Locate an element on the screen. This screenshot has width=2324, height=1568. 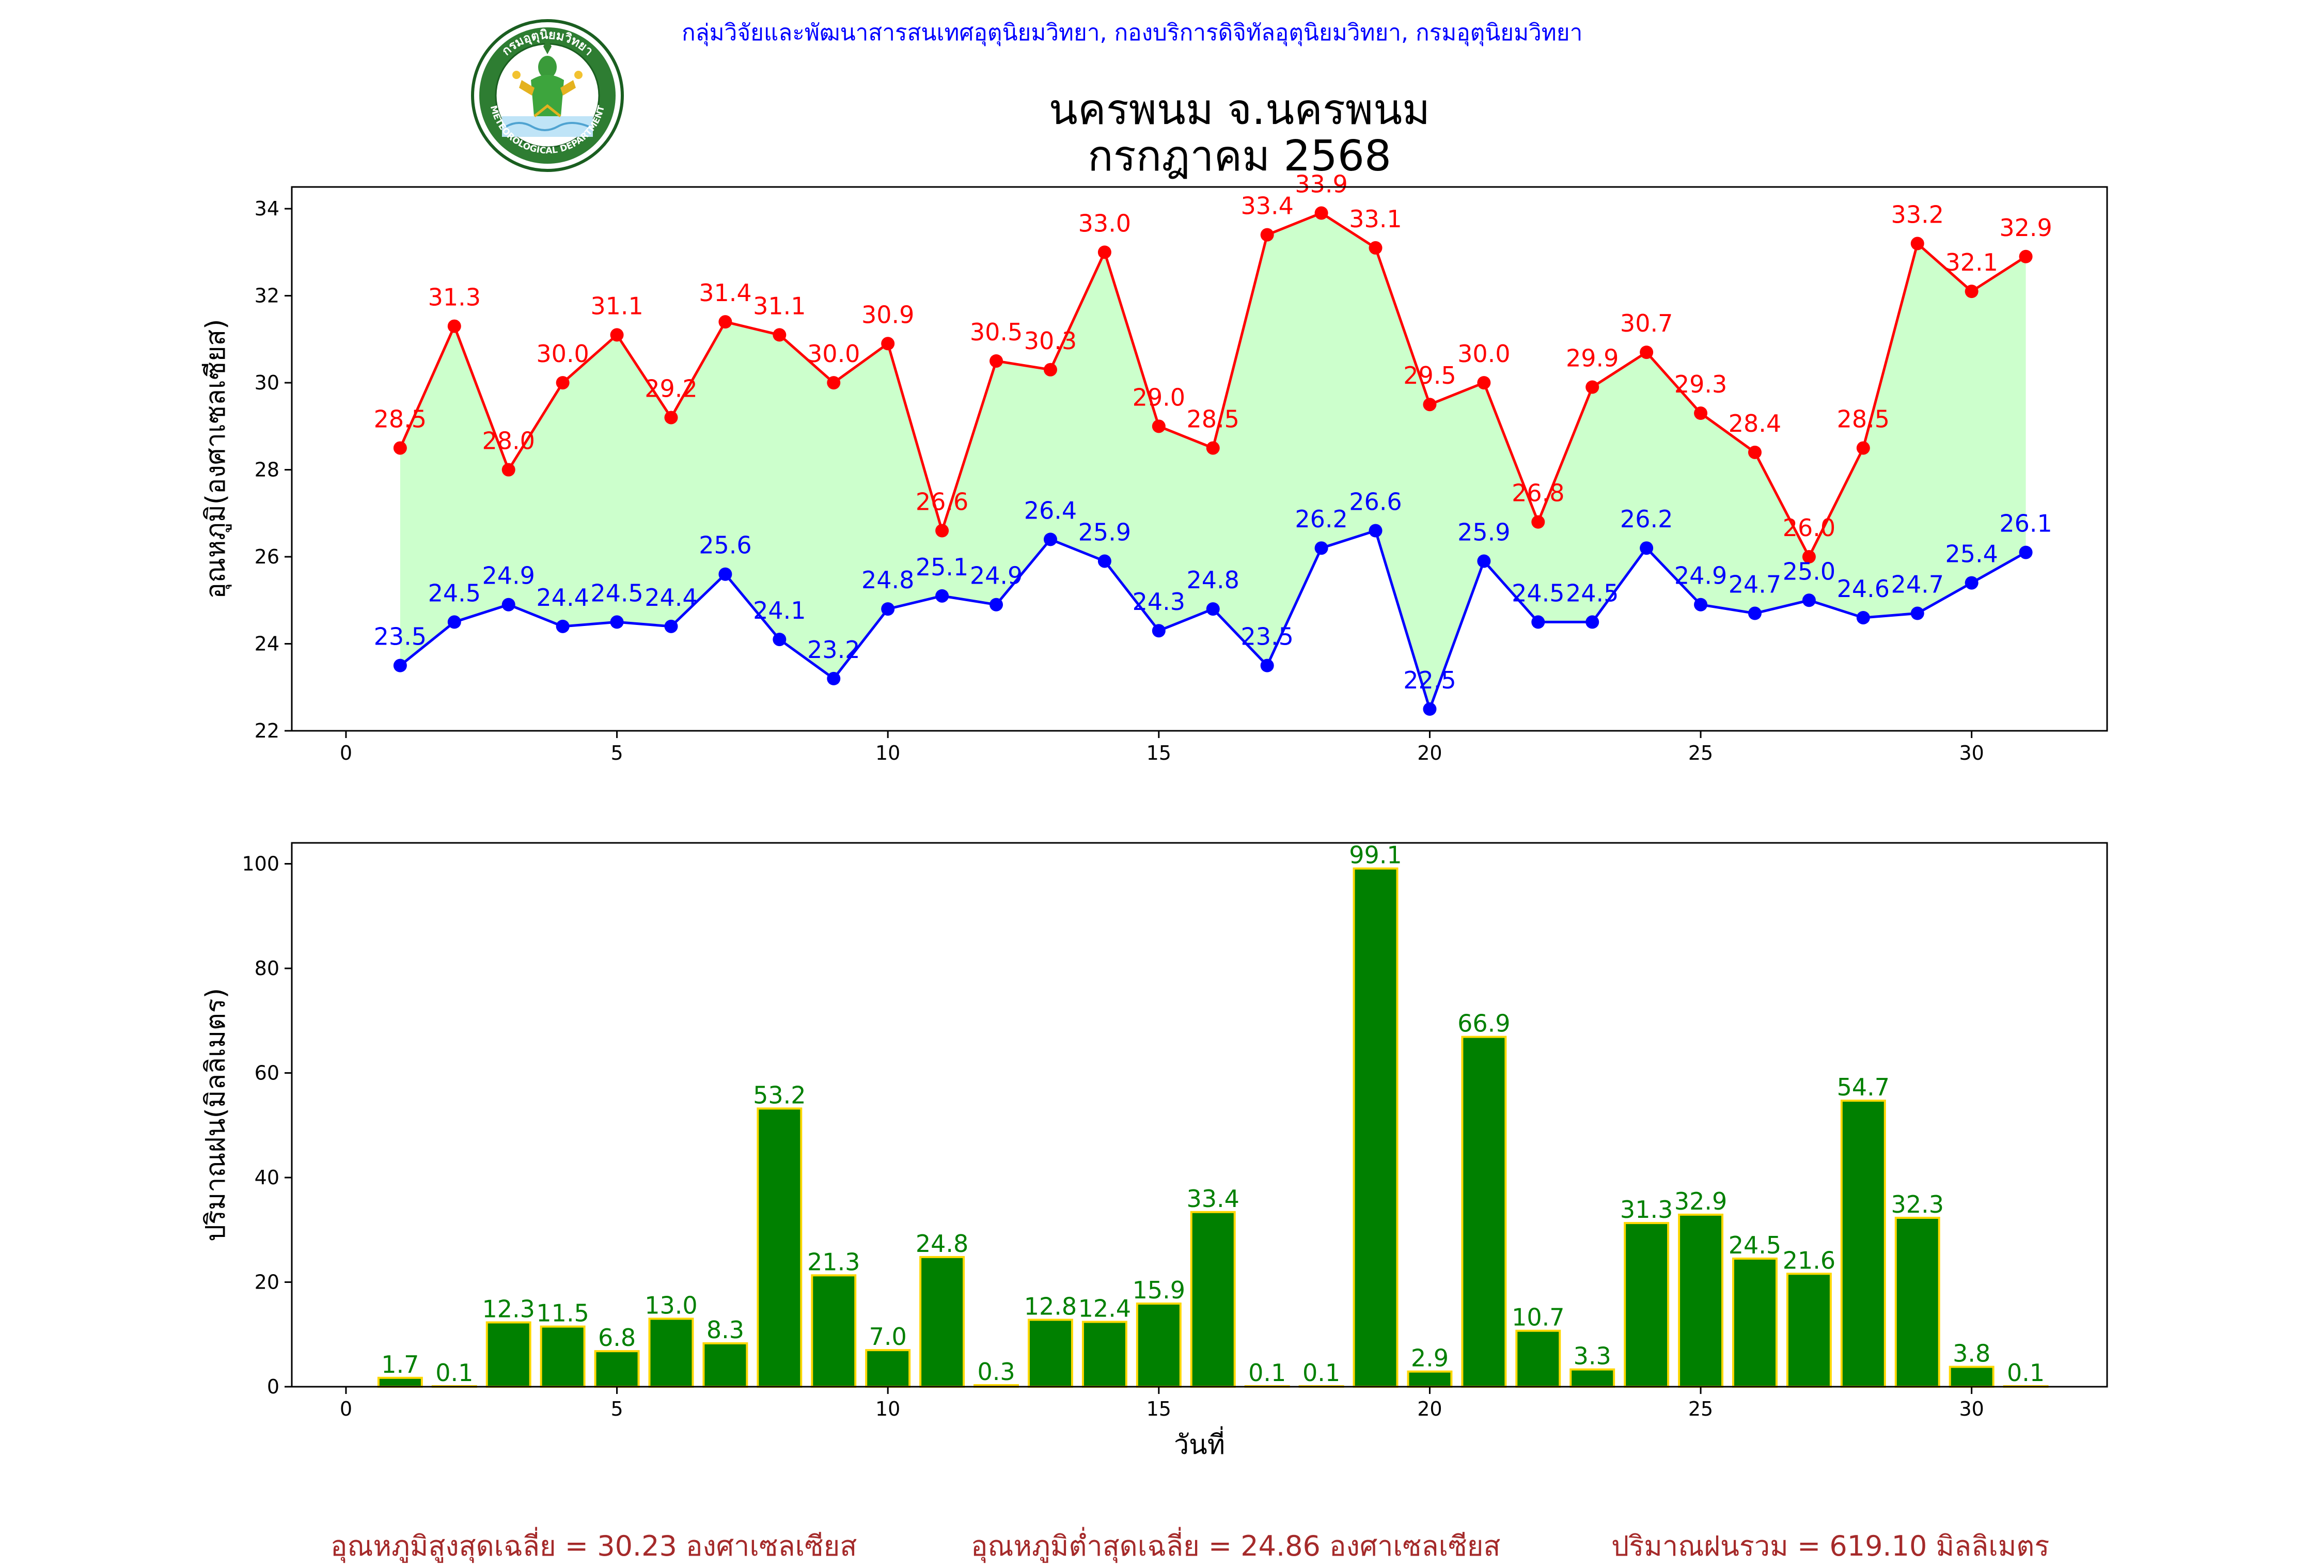
min-temp-data-label: 25.9 is located at coordinates (1483, 532).